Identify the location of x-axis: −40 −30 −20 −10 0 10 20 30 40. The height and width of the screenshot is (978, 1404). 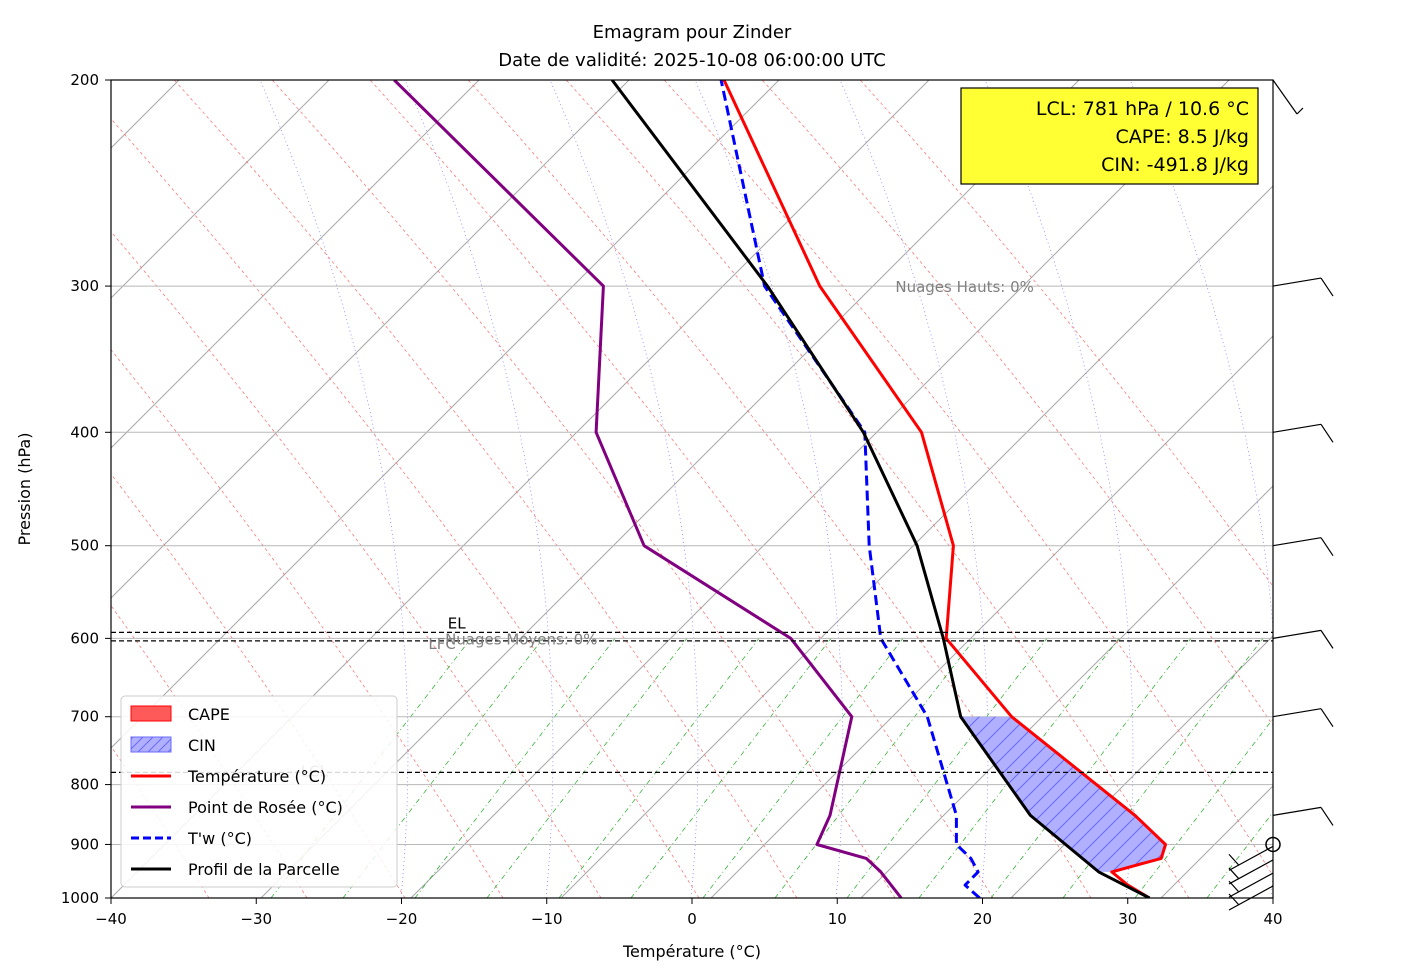
(689, 913).